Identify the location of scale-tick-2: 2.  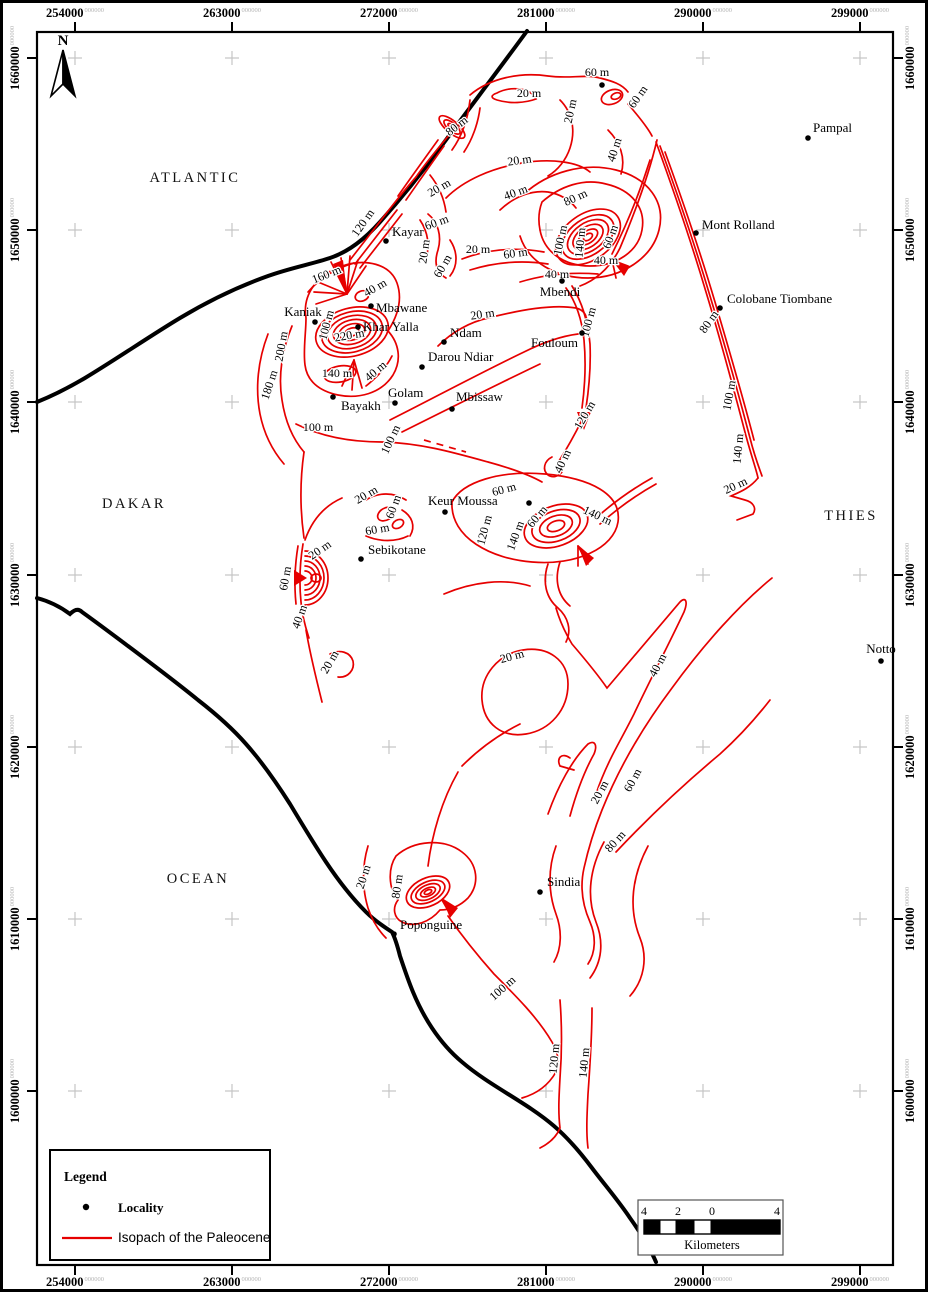
(678, 1211).